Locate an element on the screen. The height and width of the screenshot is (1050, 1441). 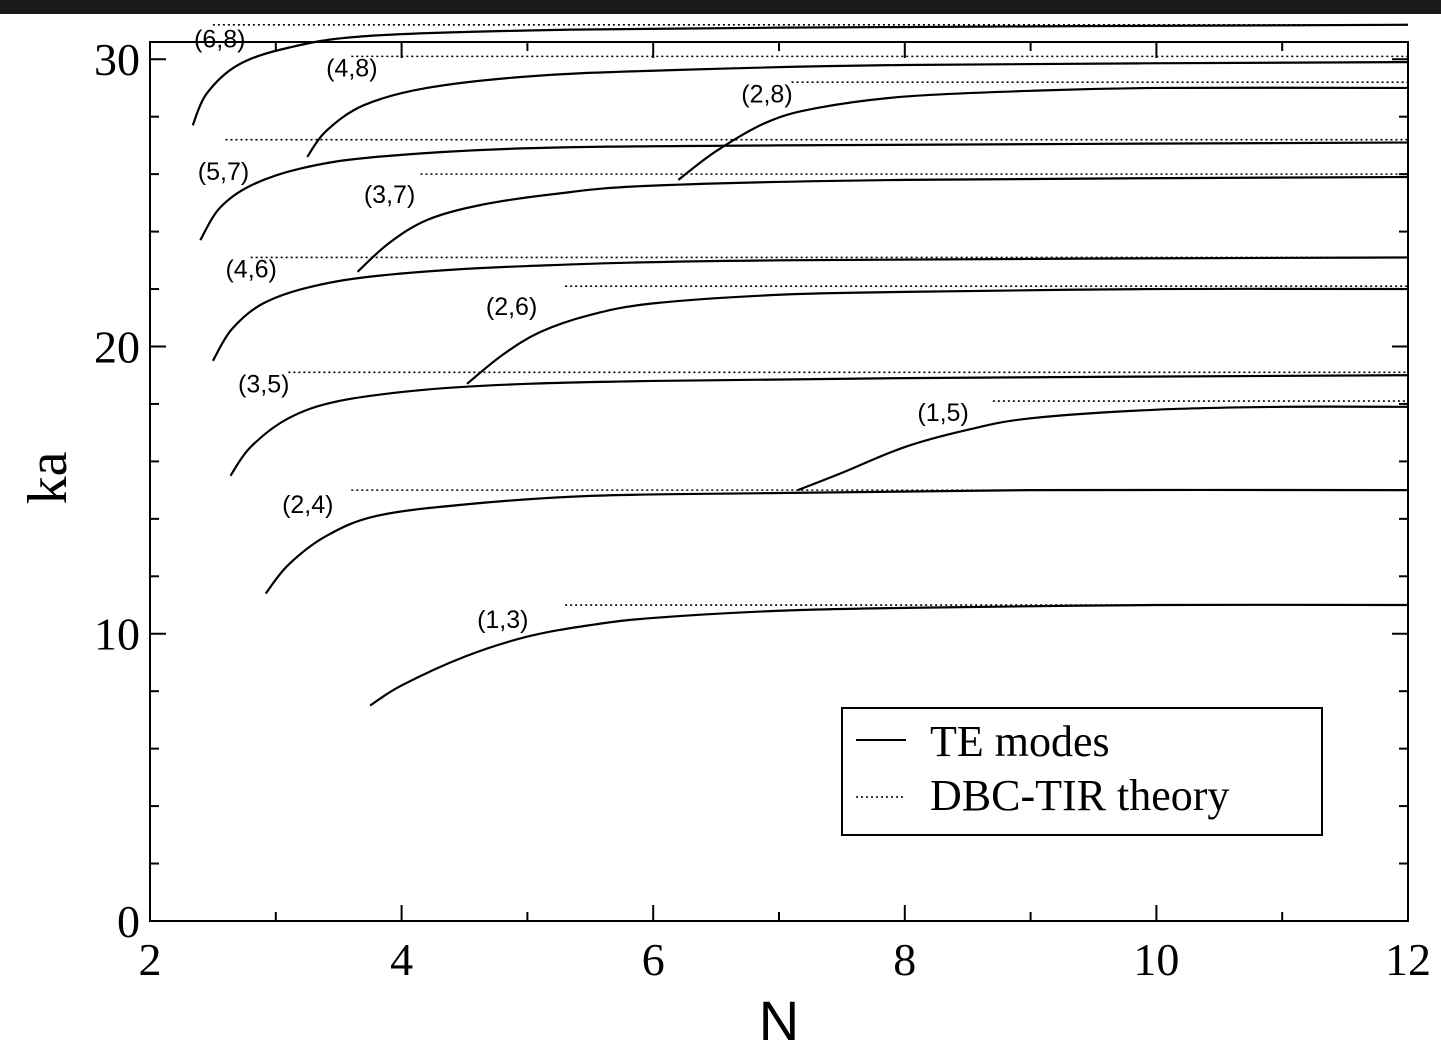
y-tick-label: 20 is located at coordinates (117, 346).